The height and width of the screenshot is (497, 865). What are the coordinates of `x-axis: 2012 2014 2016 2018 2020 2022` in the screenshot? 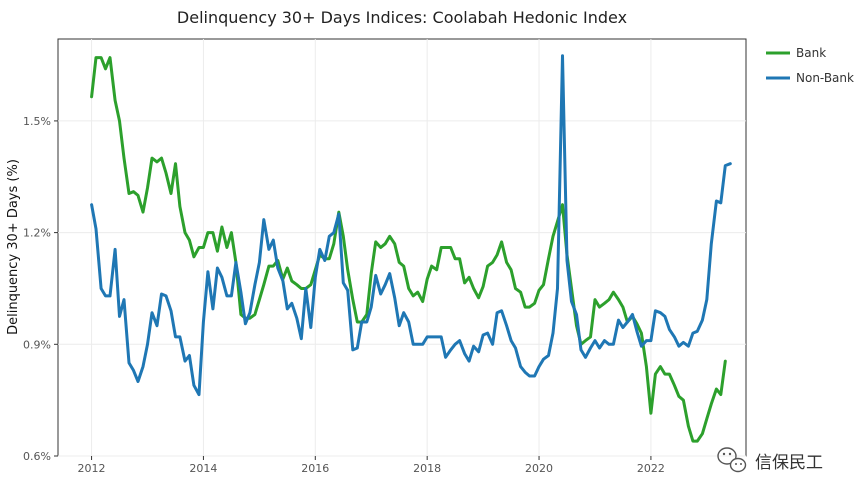 It's located at (371, 465).